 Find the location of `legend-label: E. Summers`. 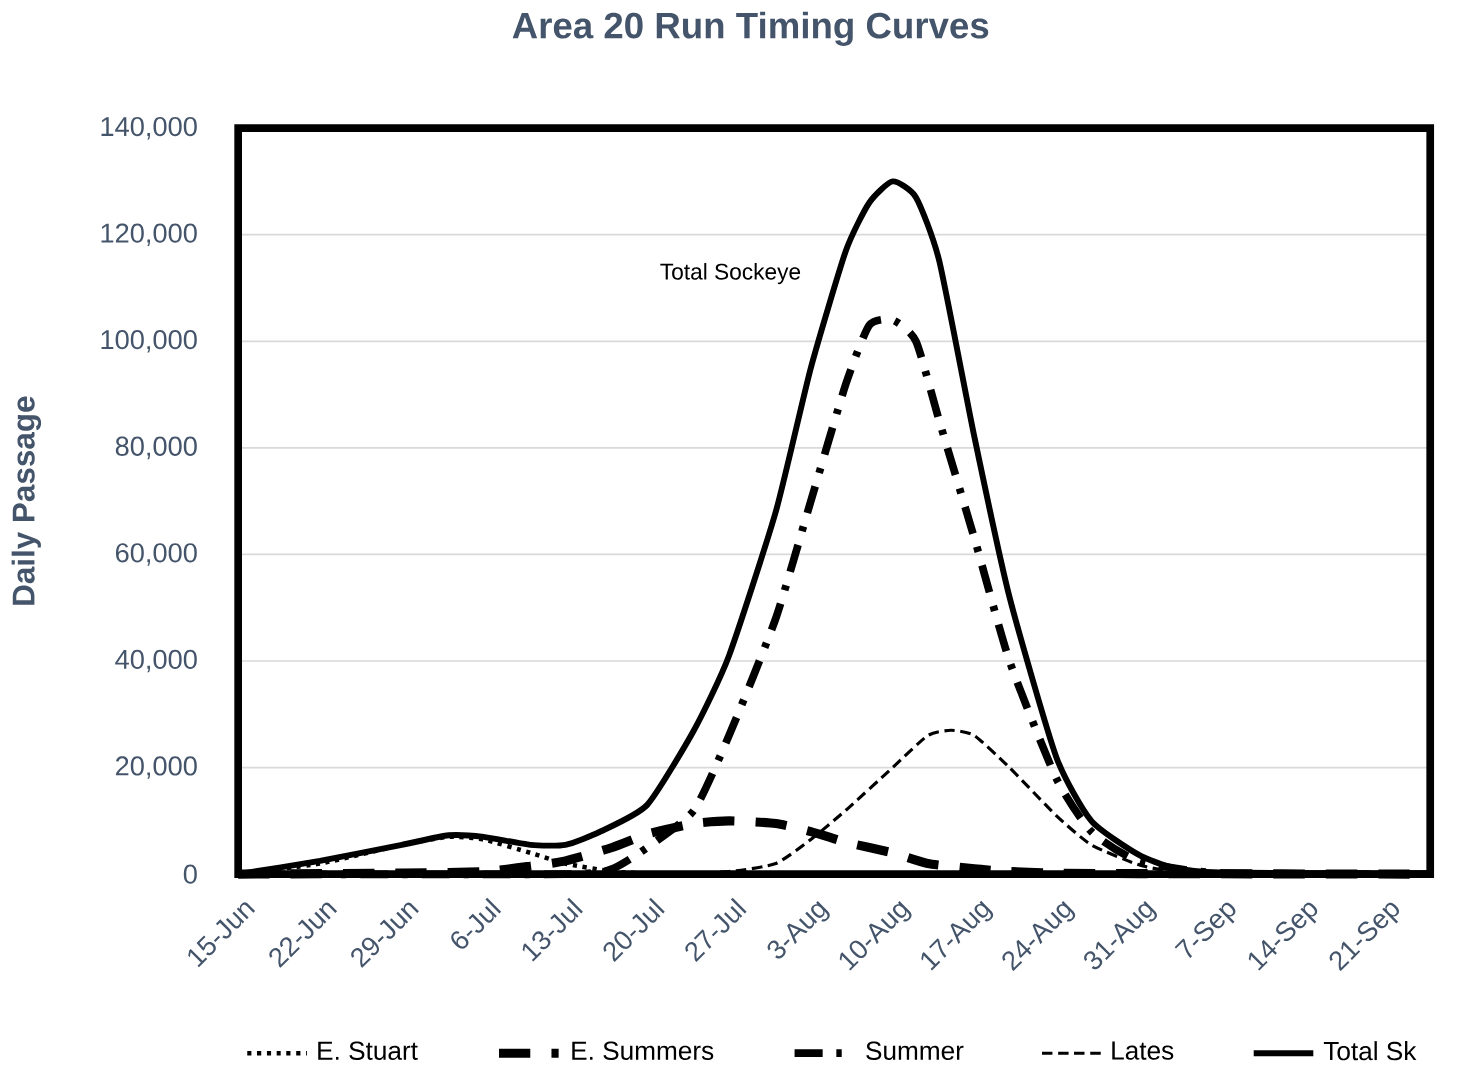

legend-label: E. Summers is located at coordinates (643, 1051).